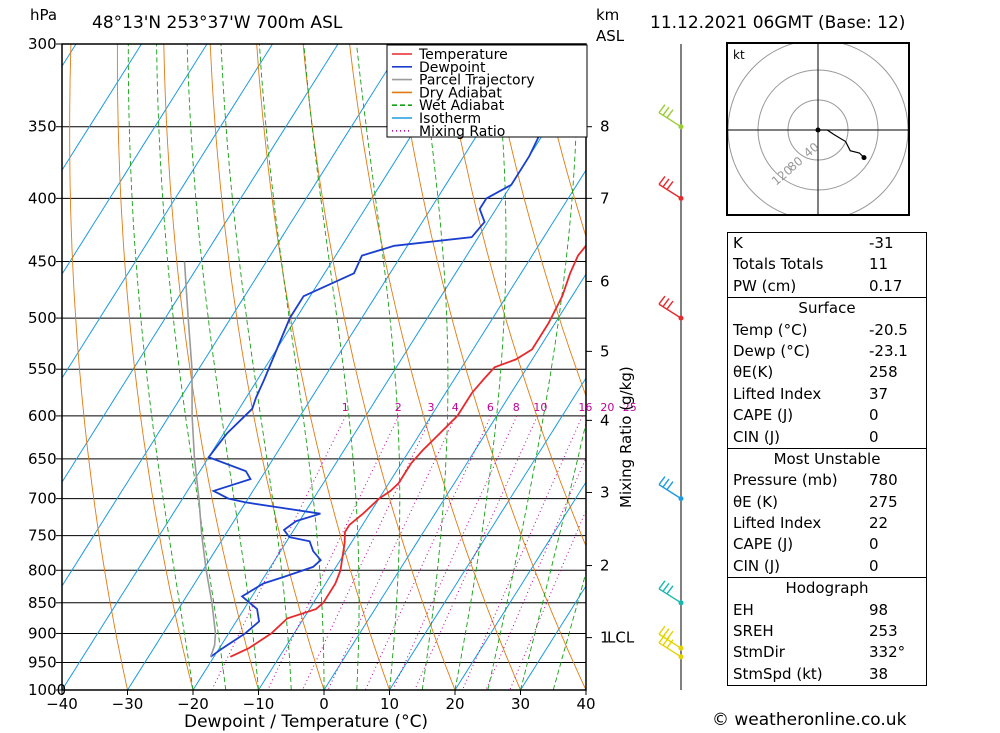 The width and height of the screenshot is (1000, 733). What do you see at coordinates (42, 369) in the screenshot?
I see `pressure-tick-label: 550` at bounding box center [42, 369].